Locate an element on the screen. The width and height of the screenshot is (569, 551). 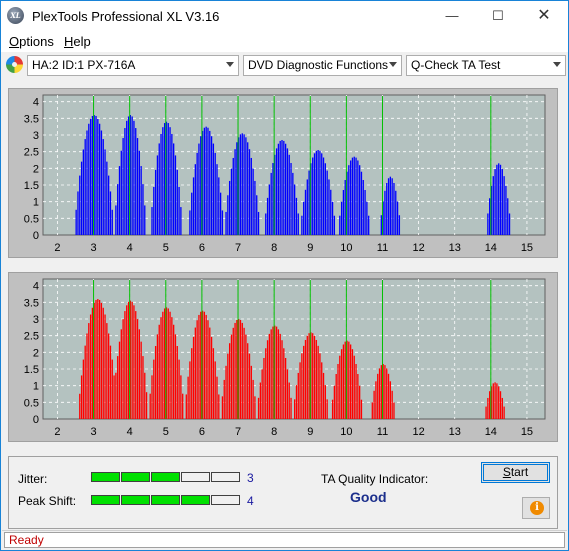
drive-select: HA:2 ID:1 PX-716A is located at coordinates (133, 65).